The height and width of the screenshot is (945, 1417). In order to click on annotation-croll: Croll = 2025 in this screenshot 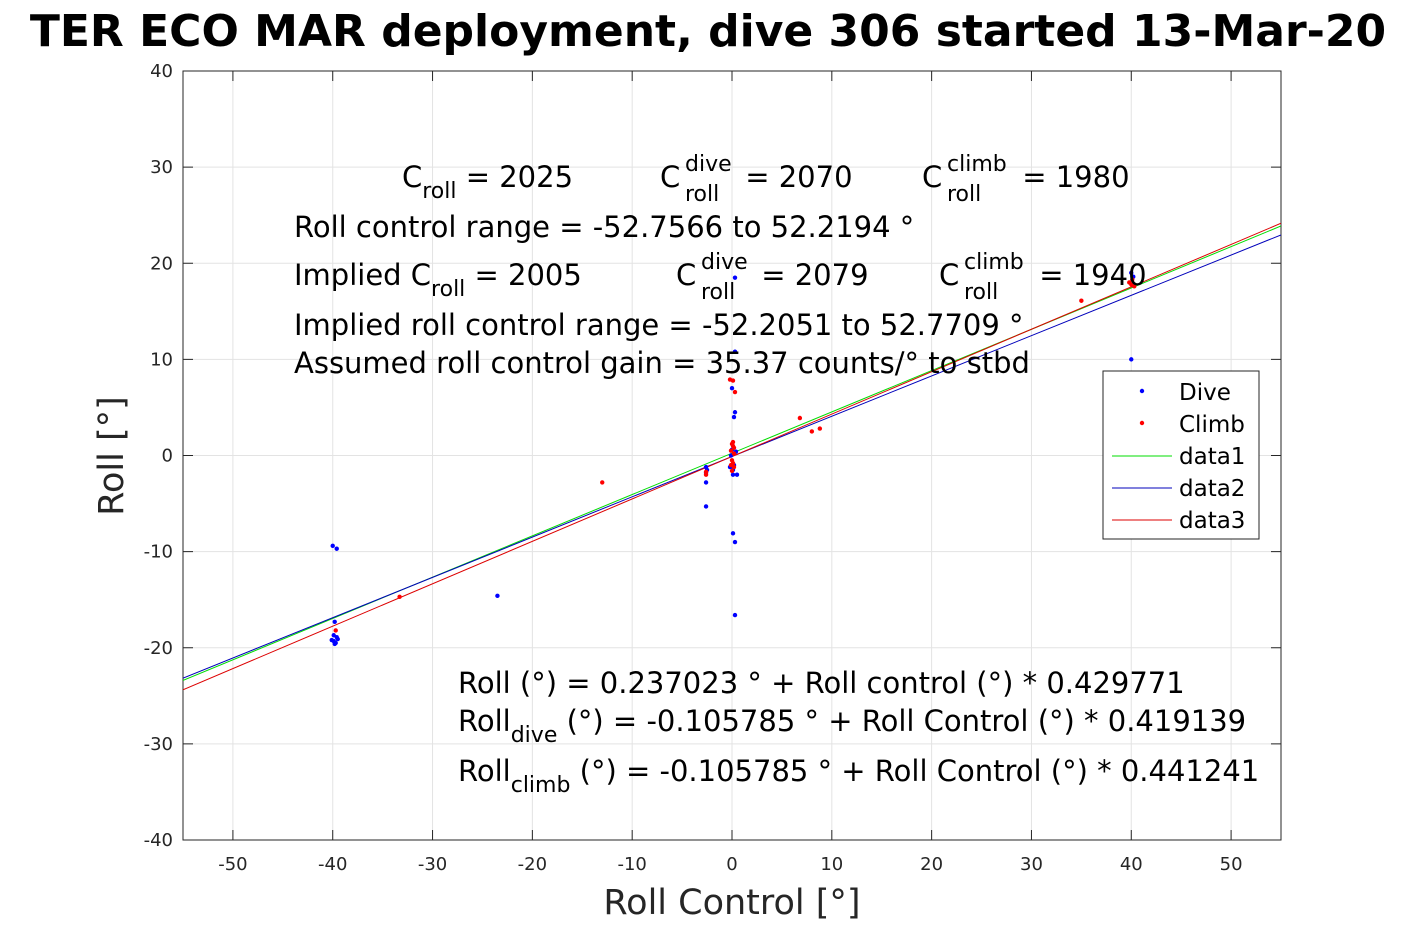, I will do `click(487, 182)`.